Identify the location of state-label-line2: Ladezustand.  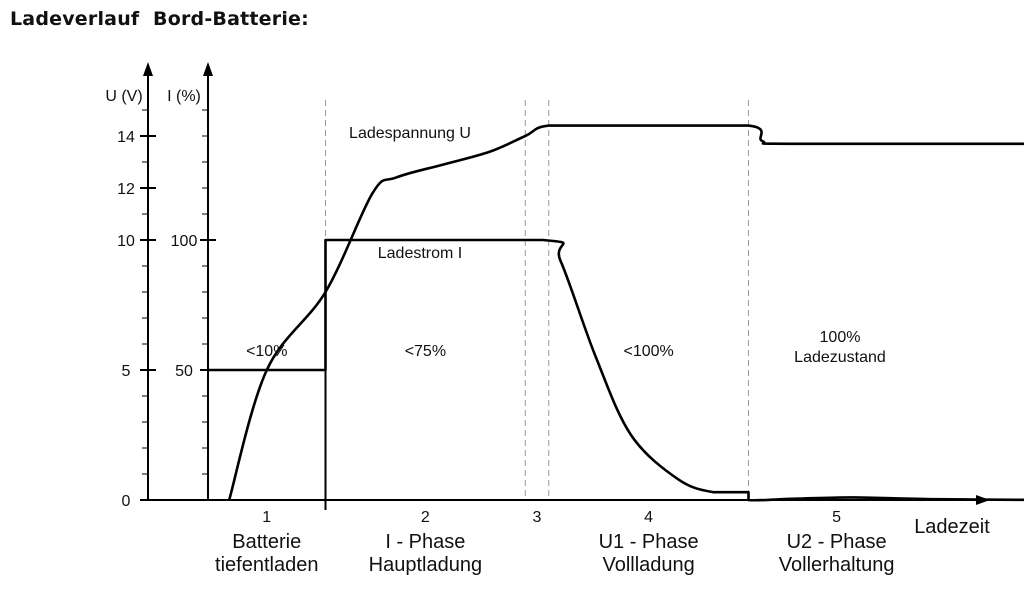
(840, 357).